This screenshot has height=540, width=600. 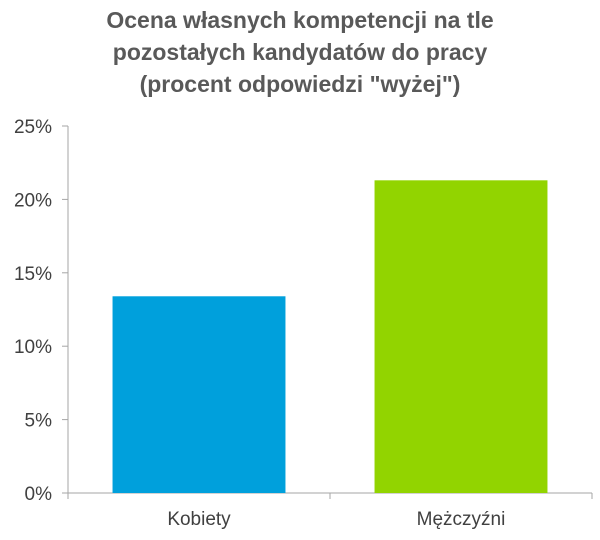 I want to click on x-category-label: Mężczyźni, so click(x=461, y=519).